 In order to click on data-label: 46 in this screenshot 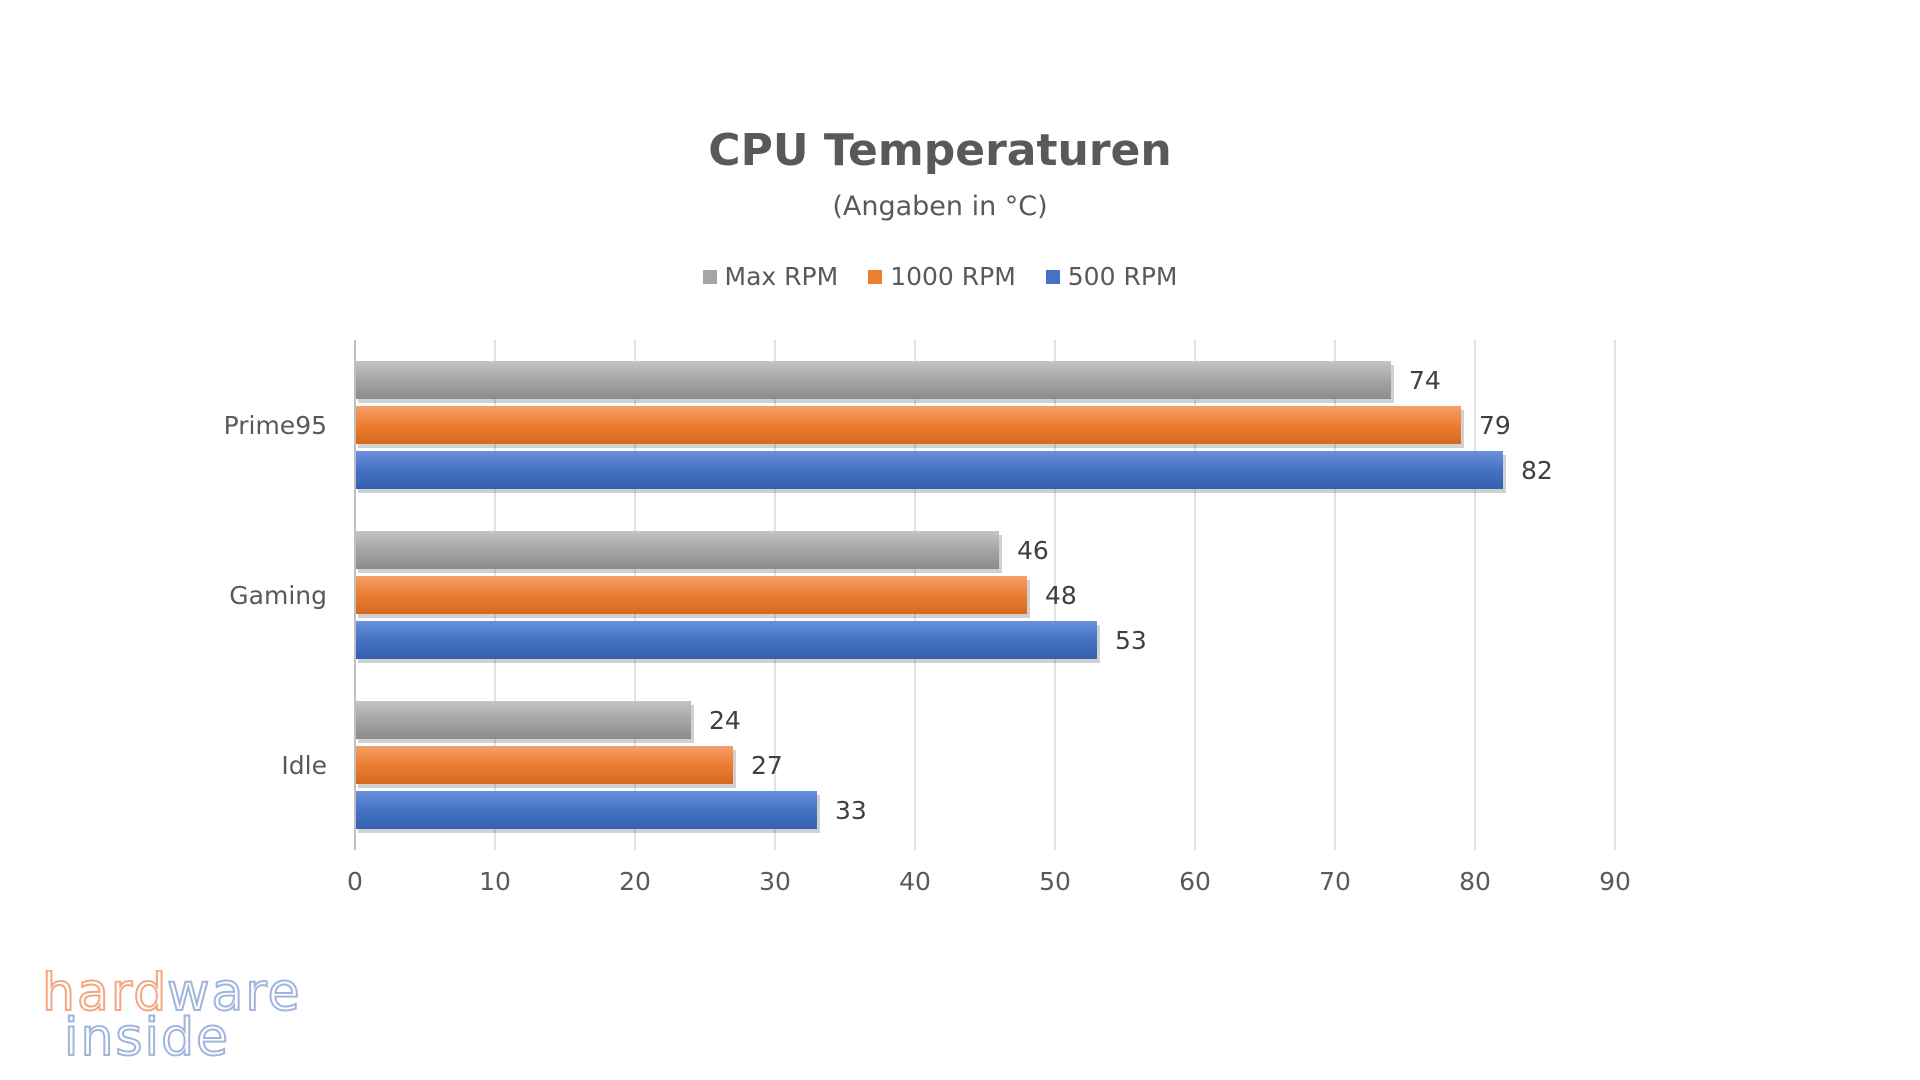, I will do `click(1033, 550)`.